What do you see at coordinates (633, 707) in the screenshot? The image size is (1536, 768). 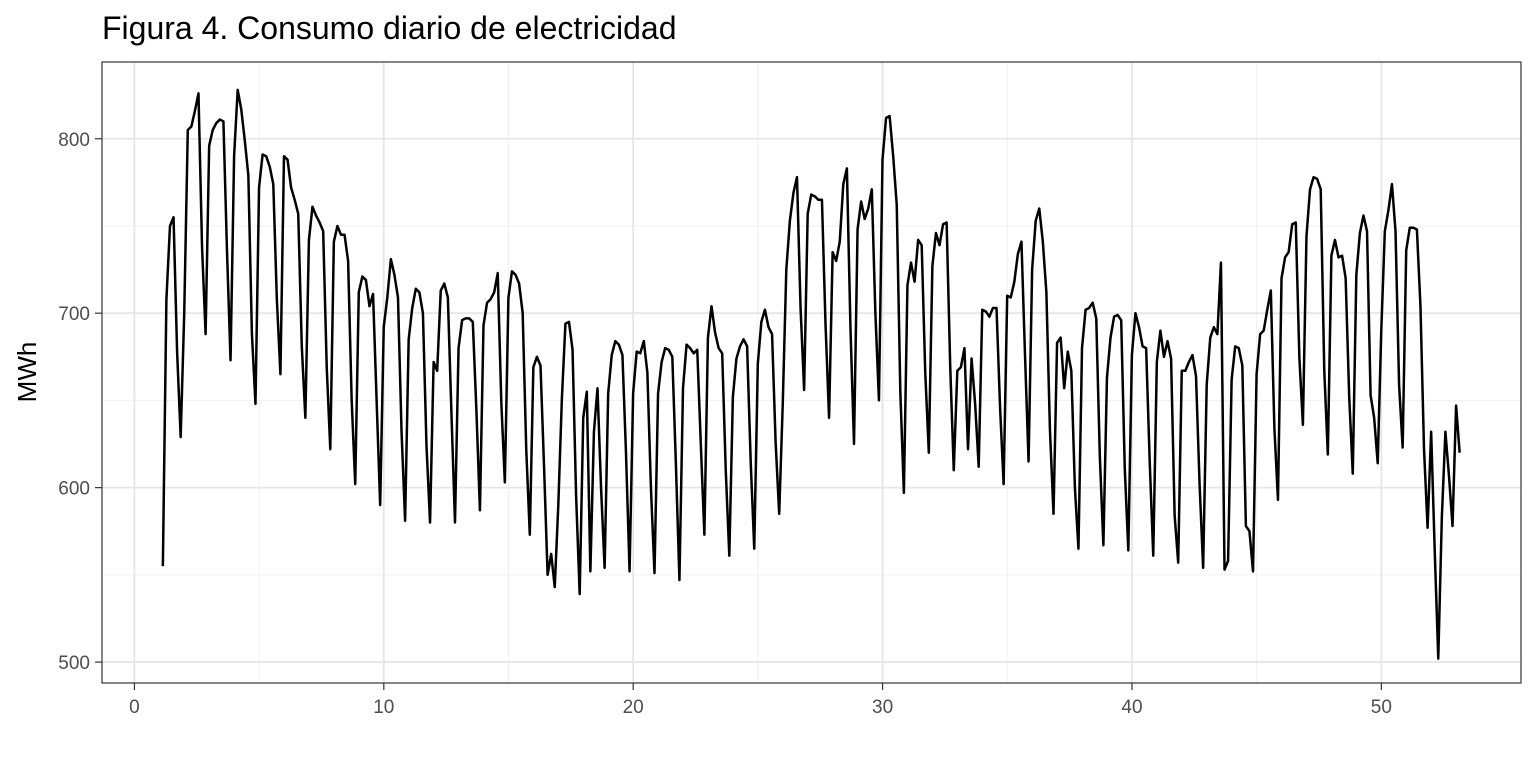 I see `x-tick-label: 20` at bounding box center [633, 707].